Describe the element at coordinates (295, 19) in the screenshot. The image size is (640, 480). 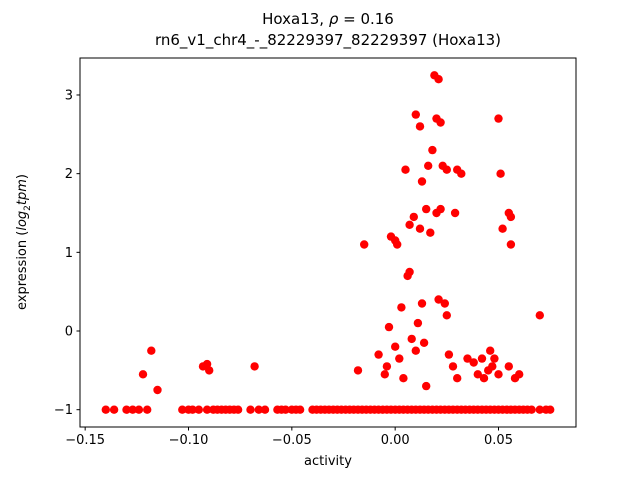
I see `chart-title-prefix: Hoxa13,` at that location.